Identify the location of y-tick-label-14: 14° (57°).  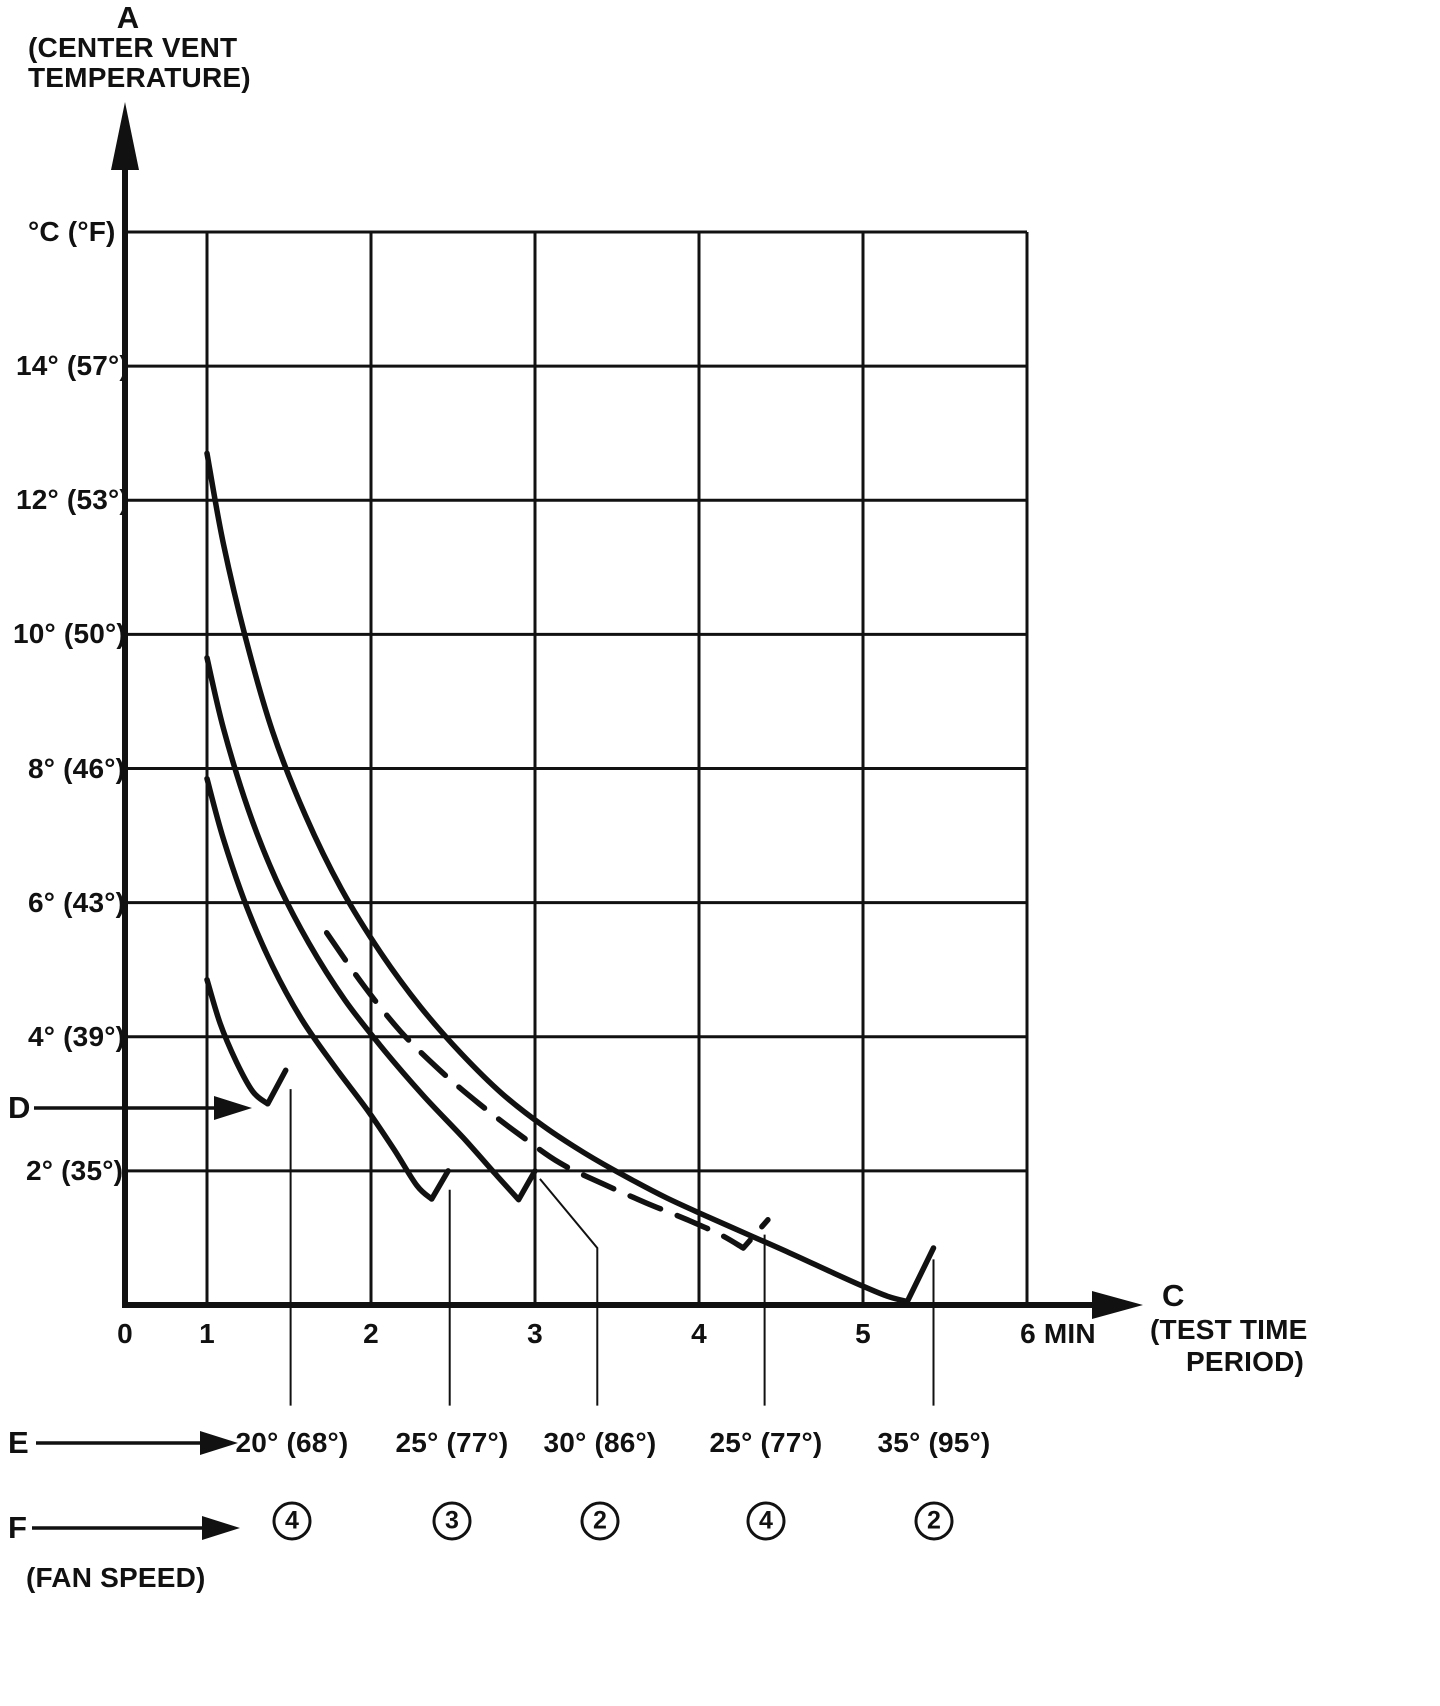
(72, 365).